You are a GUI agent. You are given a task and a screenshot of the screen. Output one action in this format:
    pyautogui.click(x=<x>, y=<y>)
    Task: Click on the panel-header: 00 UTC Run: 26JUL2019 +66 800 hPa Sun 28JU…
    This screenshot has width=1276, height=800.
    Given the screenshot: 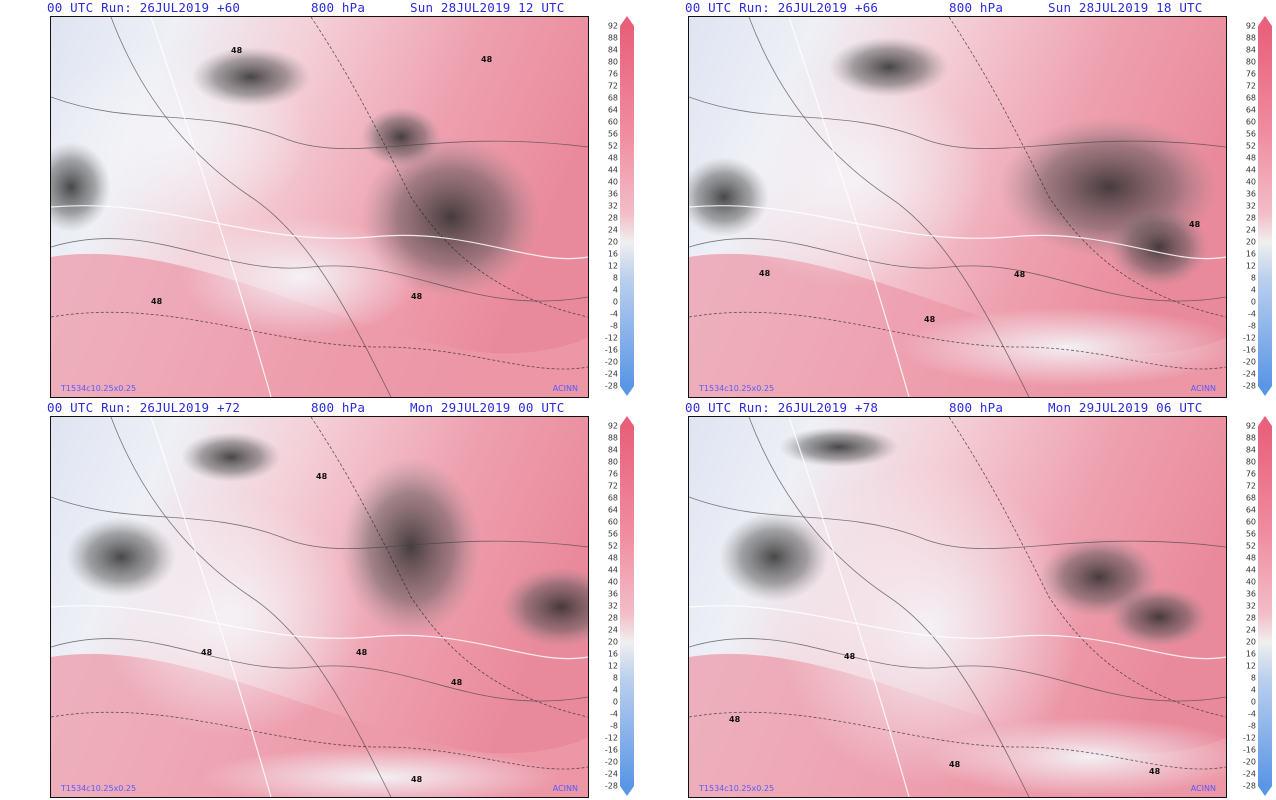 What is the action you would take?
    pyautogui.click(x=938, y=7)
    